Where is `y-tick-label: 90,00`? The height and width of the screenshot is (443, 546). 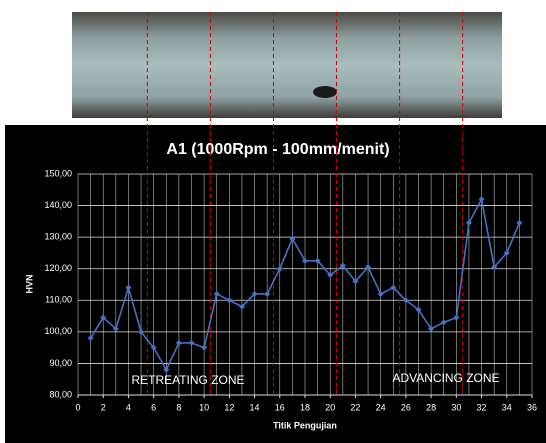 y-tick-label: 90,00 is located at coordinates (60, 363).